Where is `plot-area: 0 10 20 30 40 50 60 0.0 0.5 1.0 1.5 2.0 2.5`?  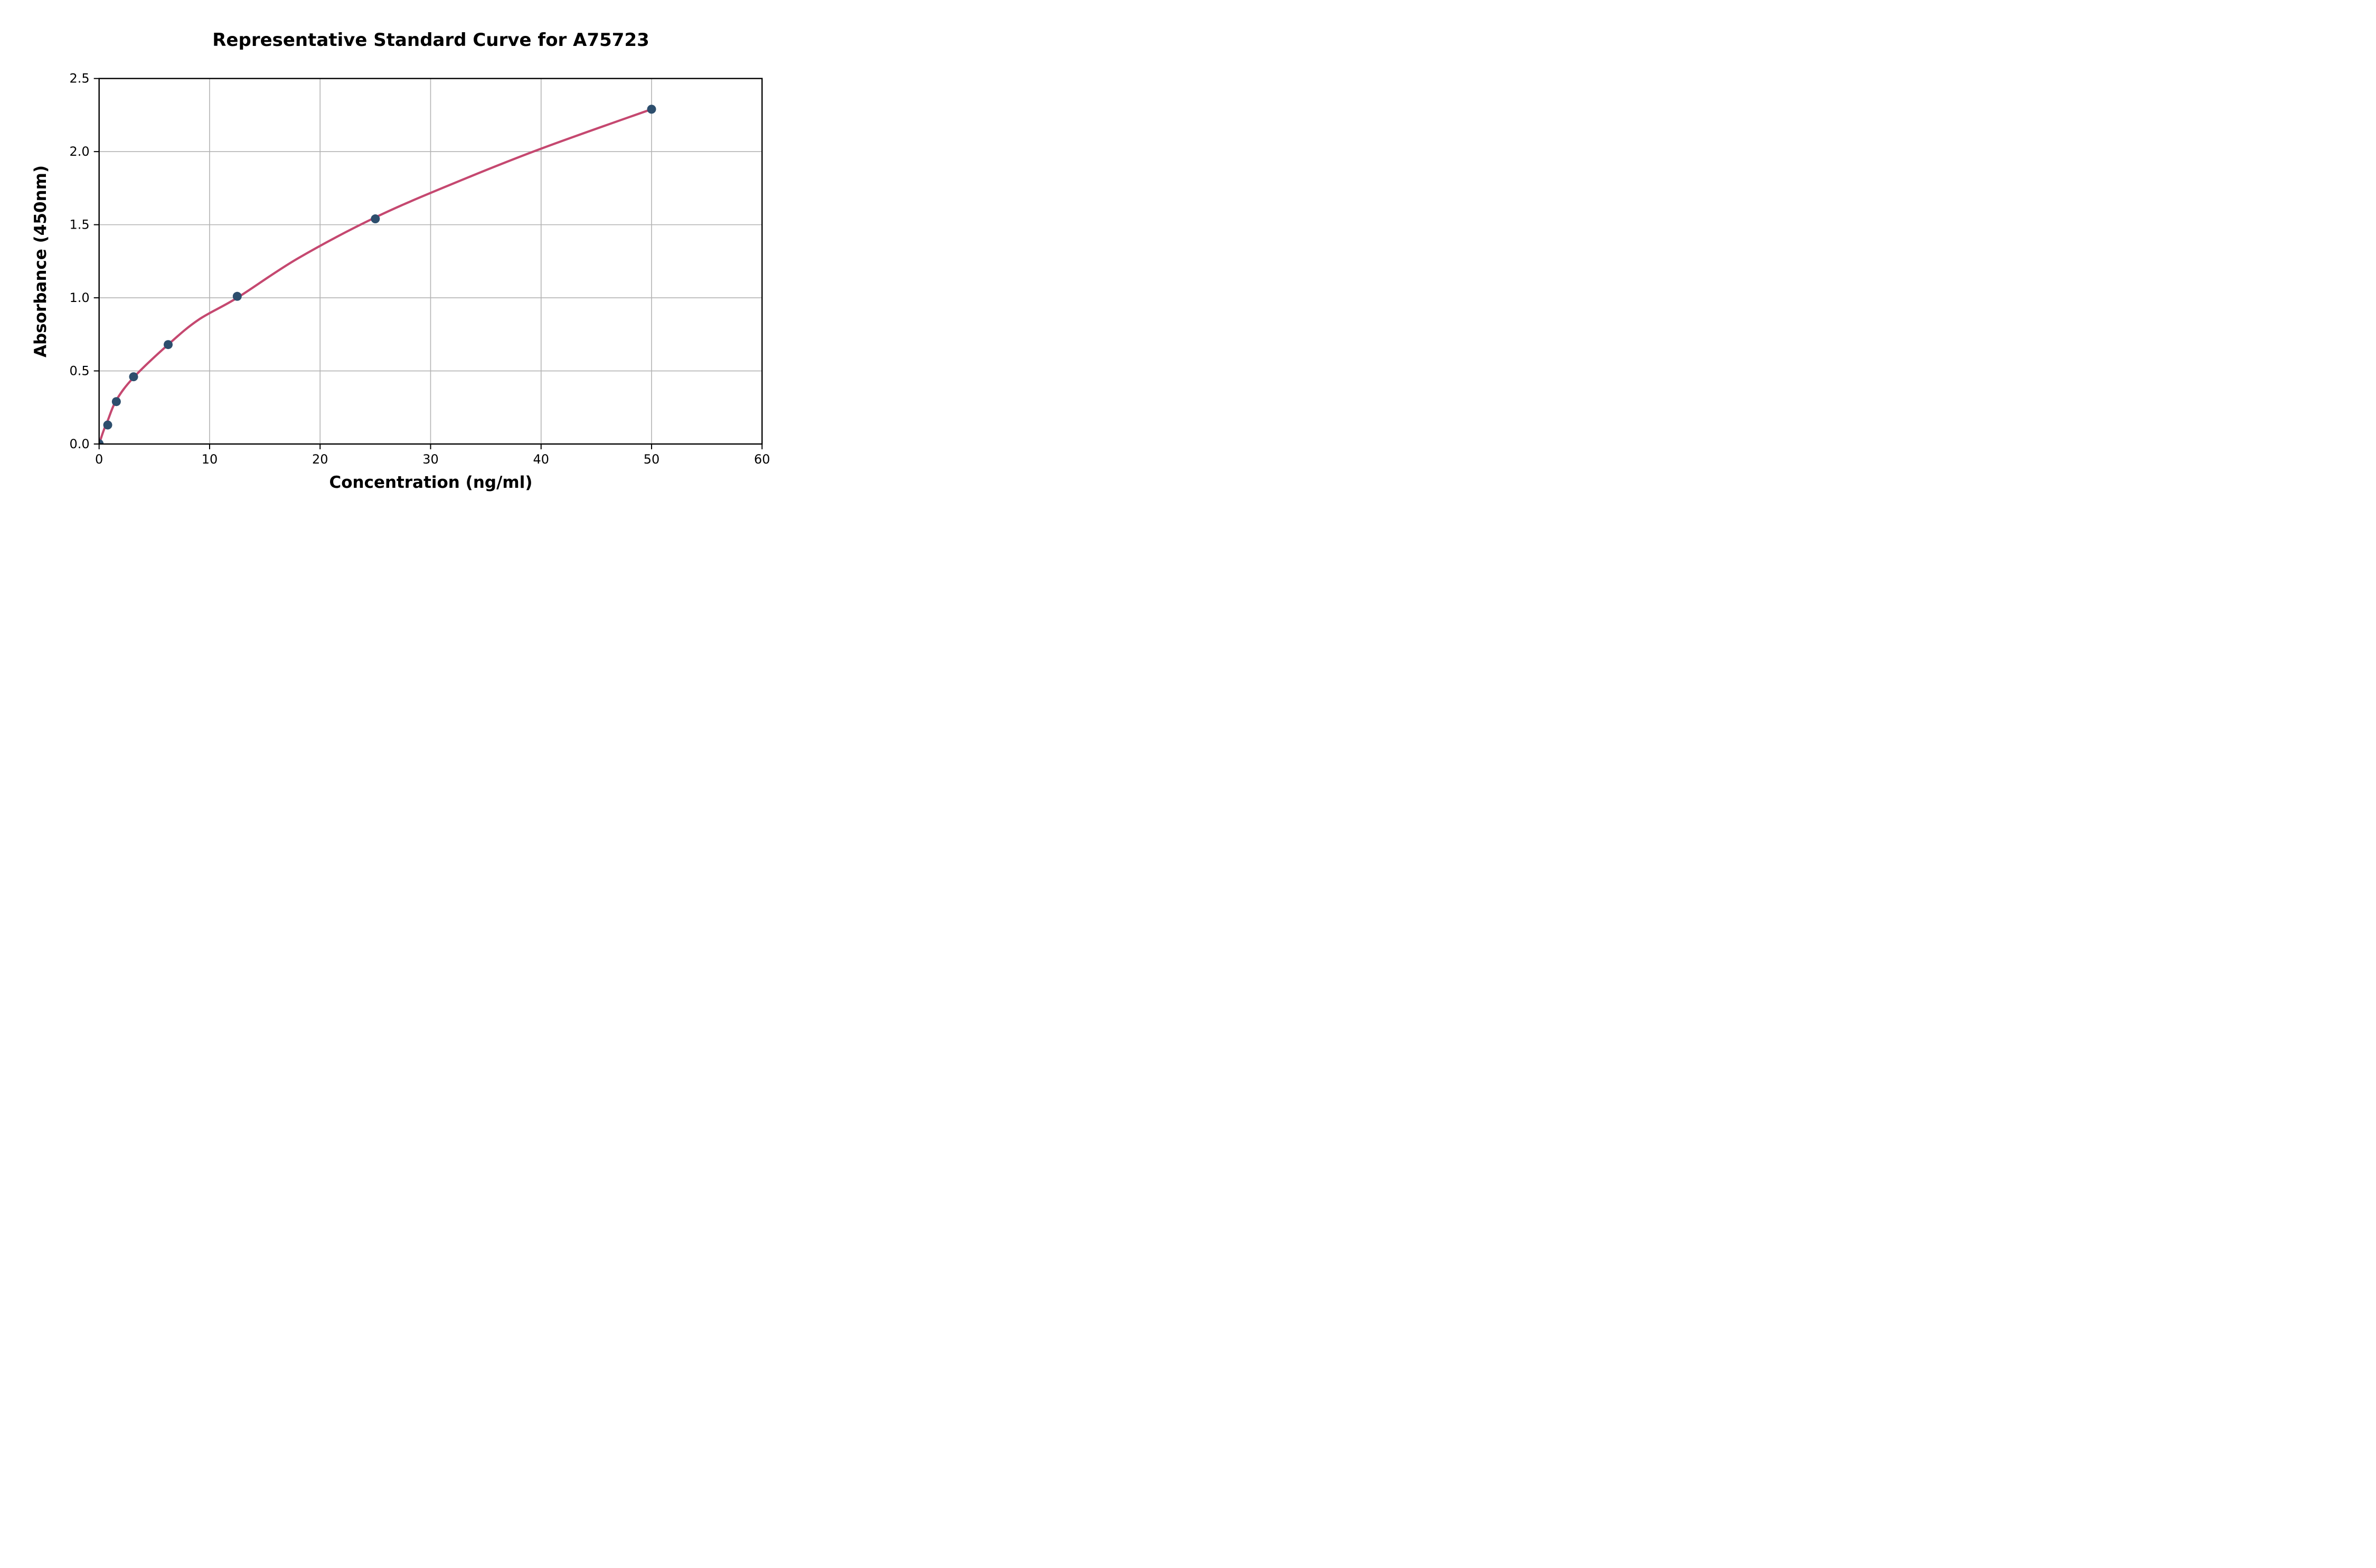 plot-area: 0 10 20 30 40 50 60 0.0 0.5 1.0 1.5 2.0 2.5 is located at coordinates (420, 269).